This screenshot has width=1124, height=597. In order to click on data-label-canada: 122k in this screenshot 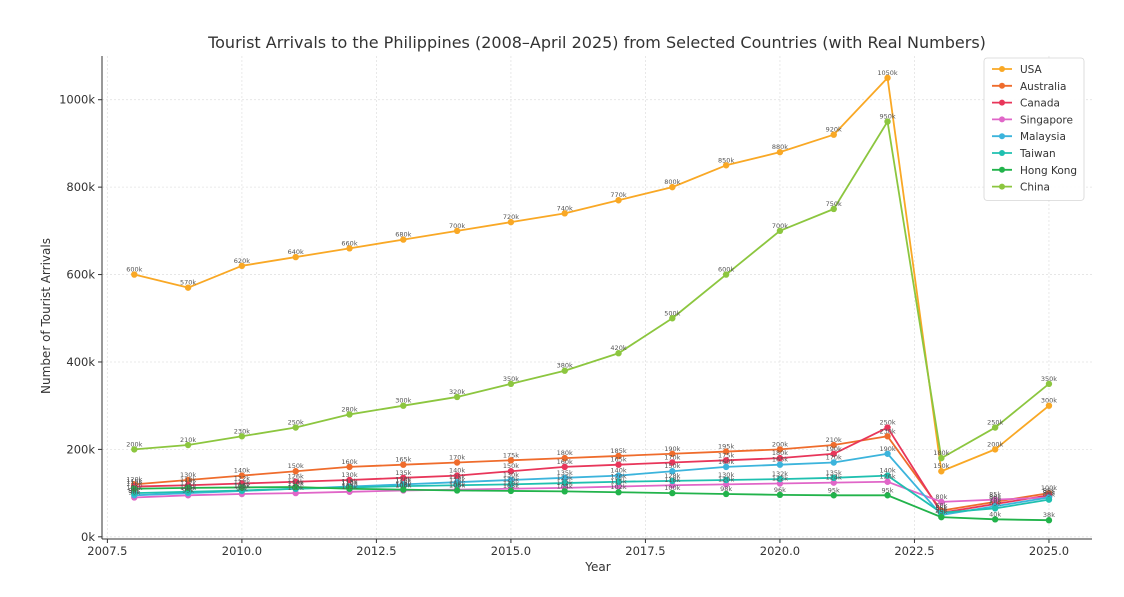, I will do `click(242, 478)`.